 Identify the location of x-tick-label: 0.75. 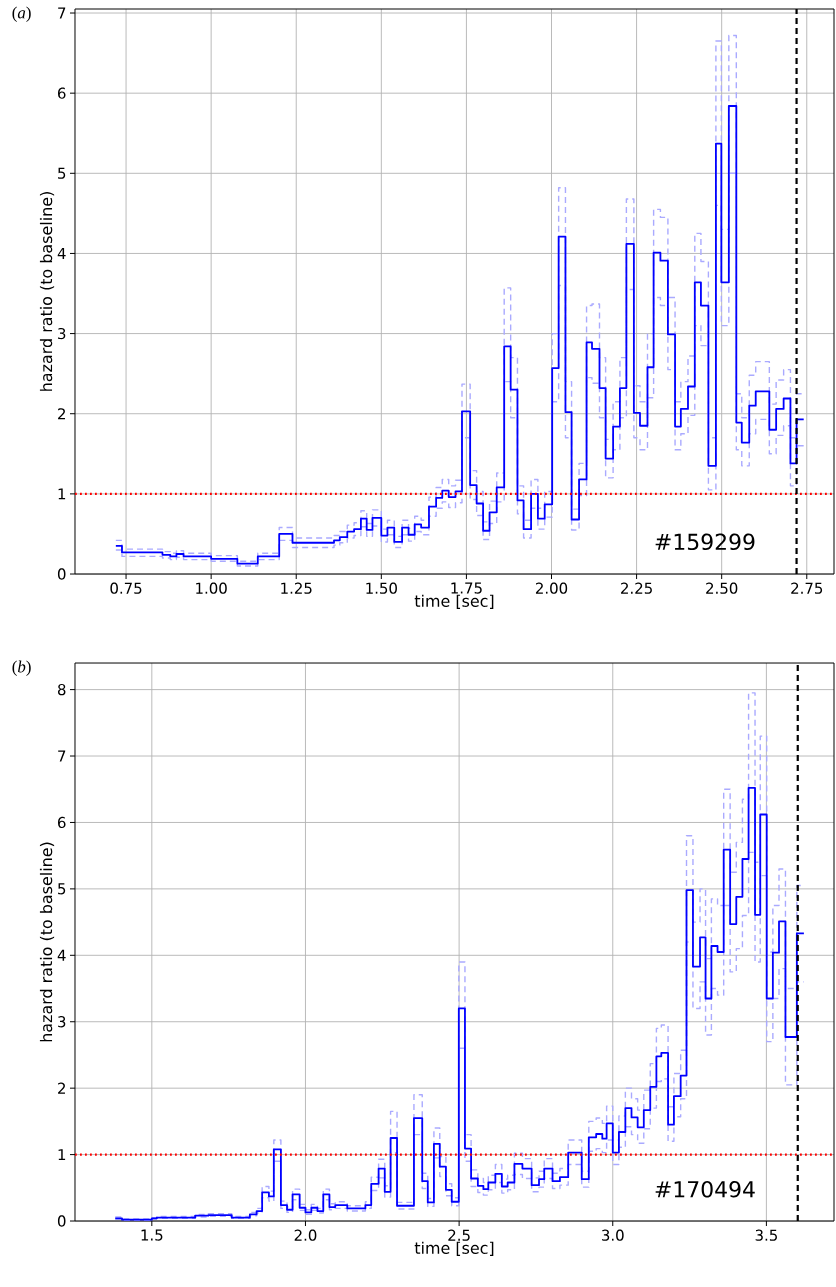
(126, 588).